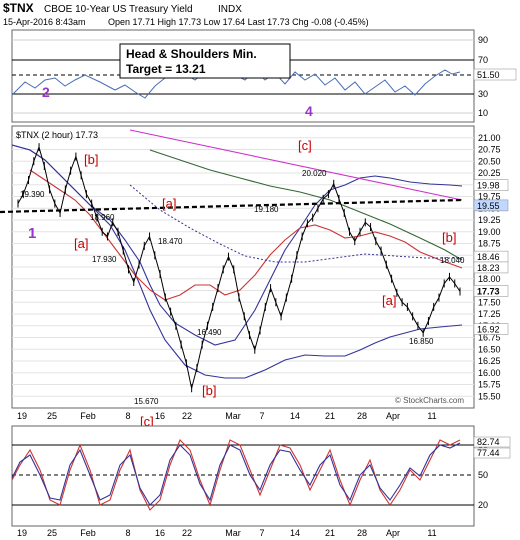  Describe the element at coordinates (489, 173) in the screenshot. I see `main-tick-label: 20.25` at that location.